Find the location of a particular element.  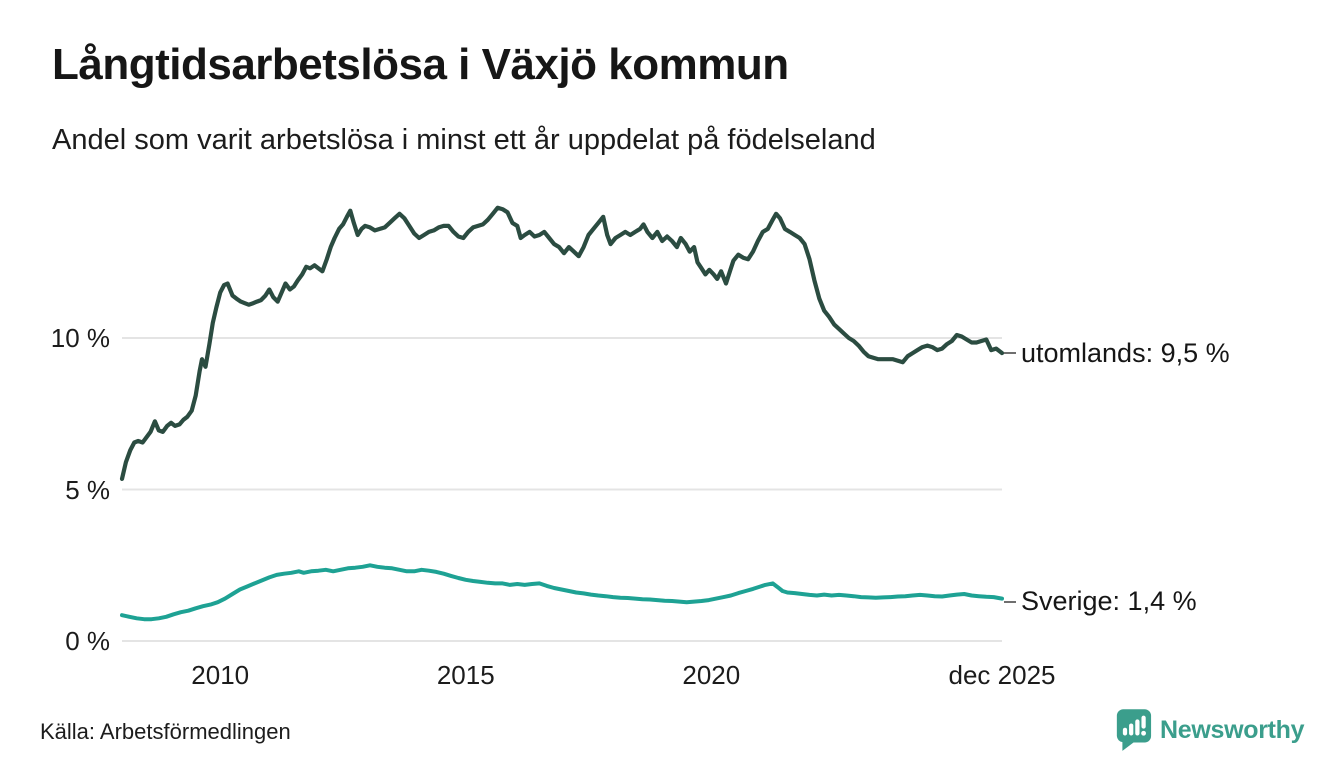

series-label-text-utomlands: utomlands: 9,5 % is located at coordinates (1125, 352).